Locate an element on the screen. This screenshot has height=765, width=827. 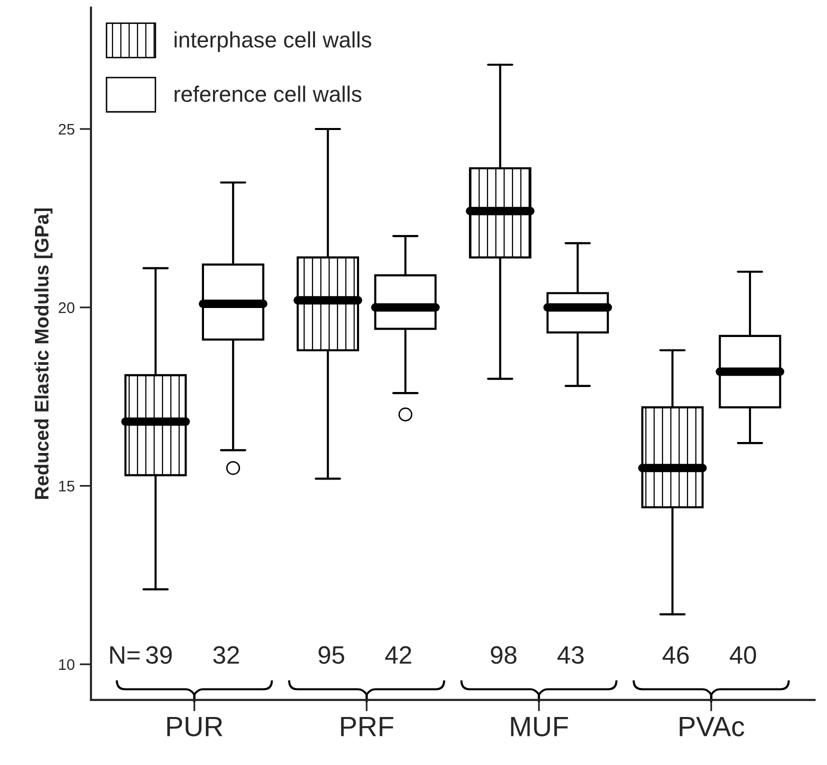
x-tick-label: PRF is located at coordinates (367, 726).